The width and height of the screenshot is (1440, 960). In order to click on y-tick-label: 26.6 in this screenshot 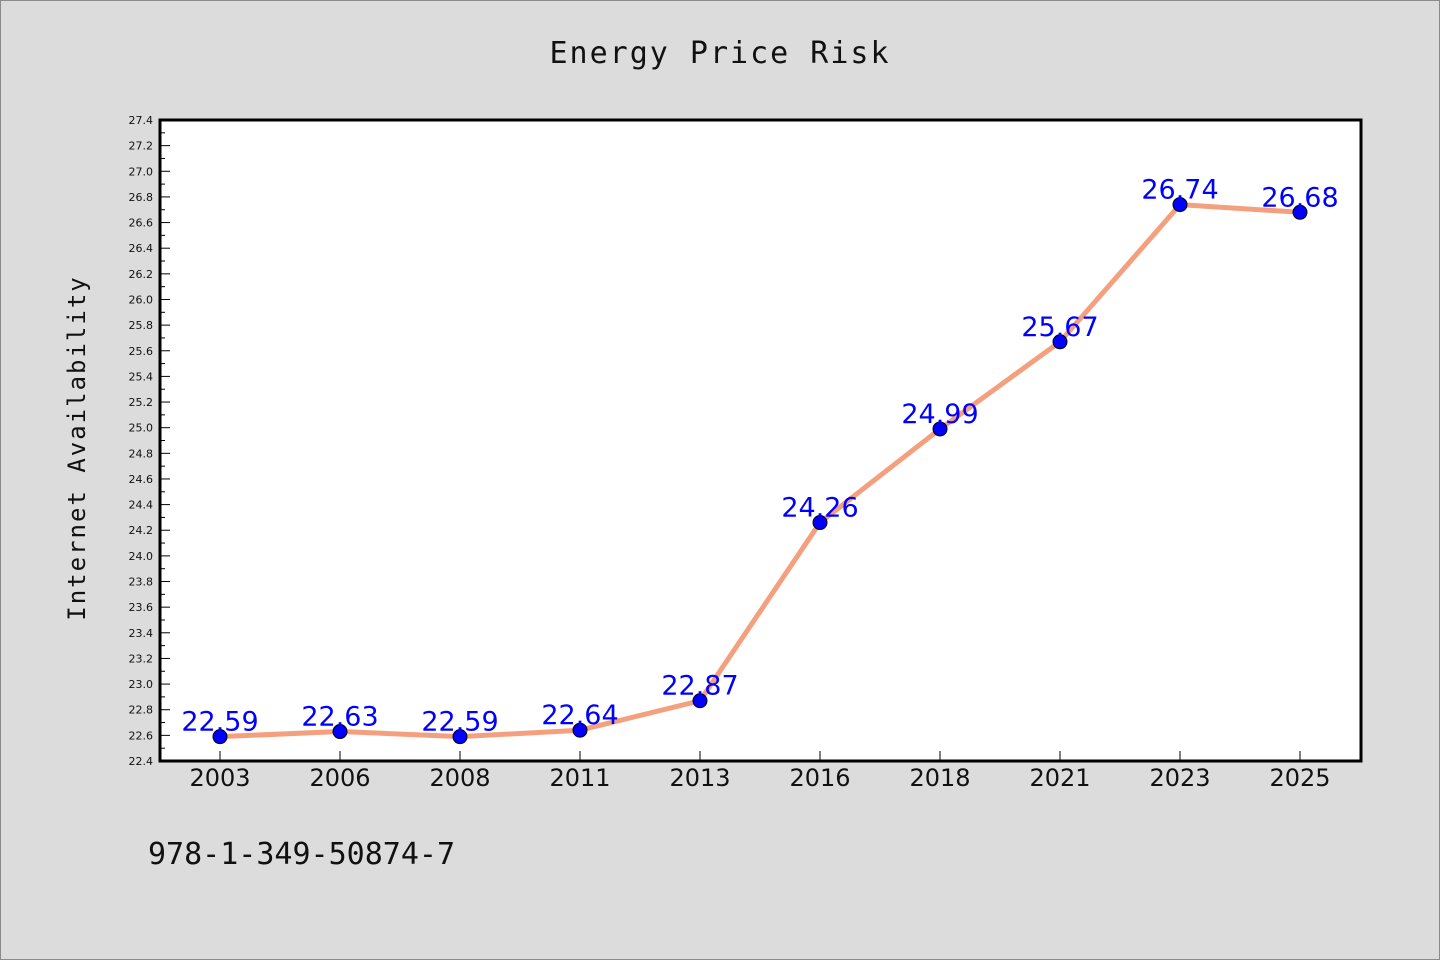, I will do `click(141, 223)`.